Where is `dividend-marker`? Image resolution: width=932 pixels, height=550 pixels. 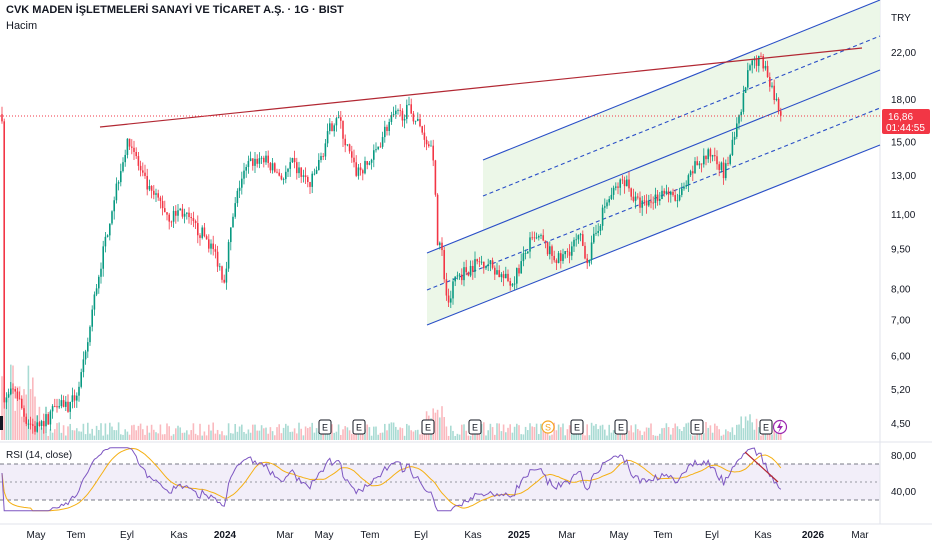 dividend-marker is located at coordinates (548, 427).